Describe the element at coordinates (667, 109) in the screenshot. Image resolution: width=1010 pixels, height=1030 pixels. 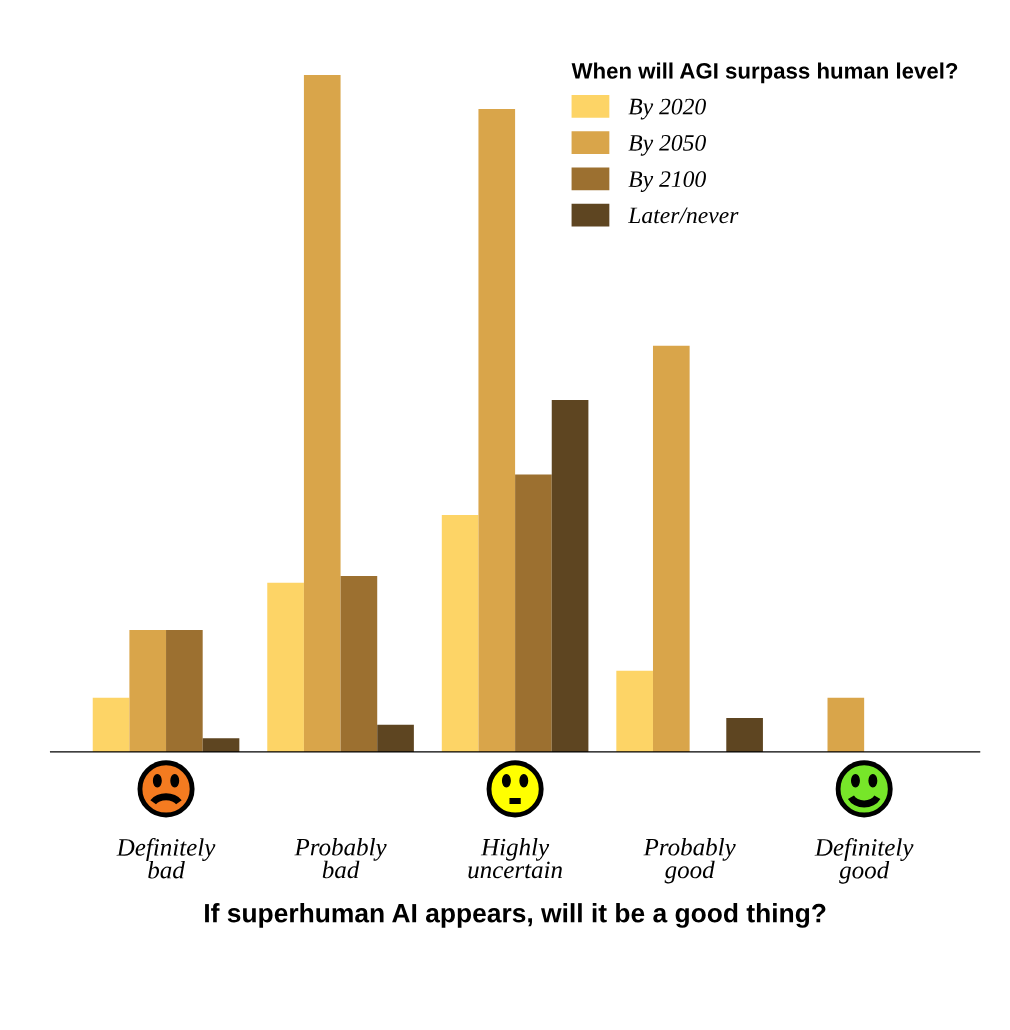
I see `legend-label: By 2020` at that location.